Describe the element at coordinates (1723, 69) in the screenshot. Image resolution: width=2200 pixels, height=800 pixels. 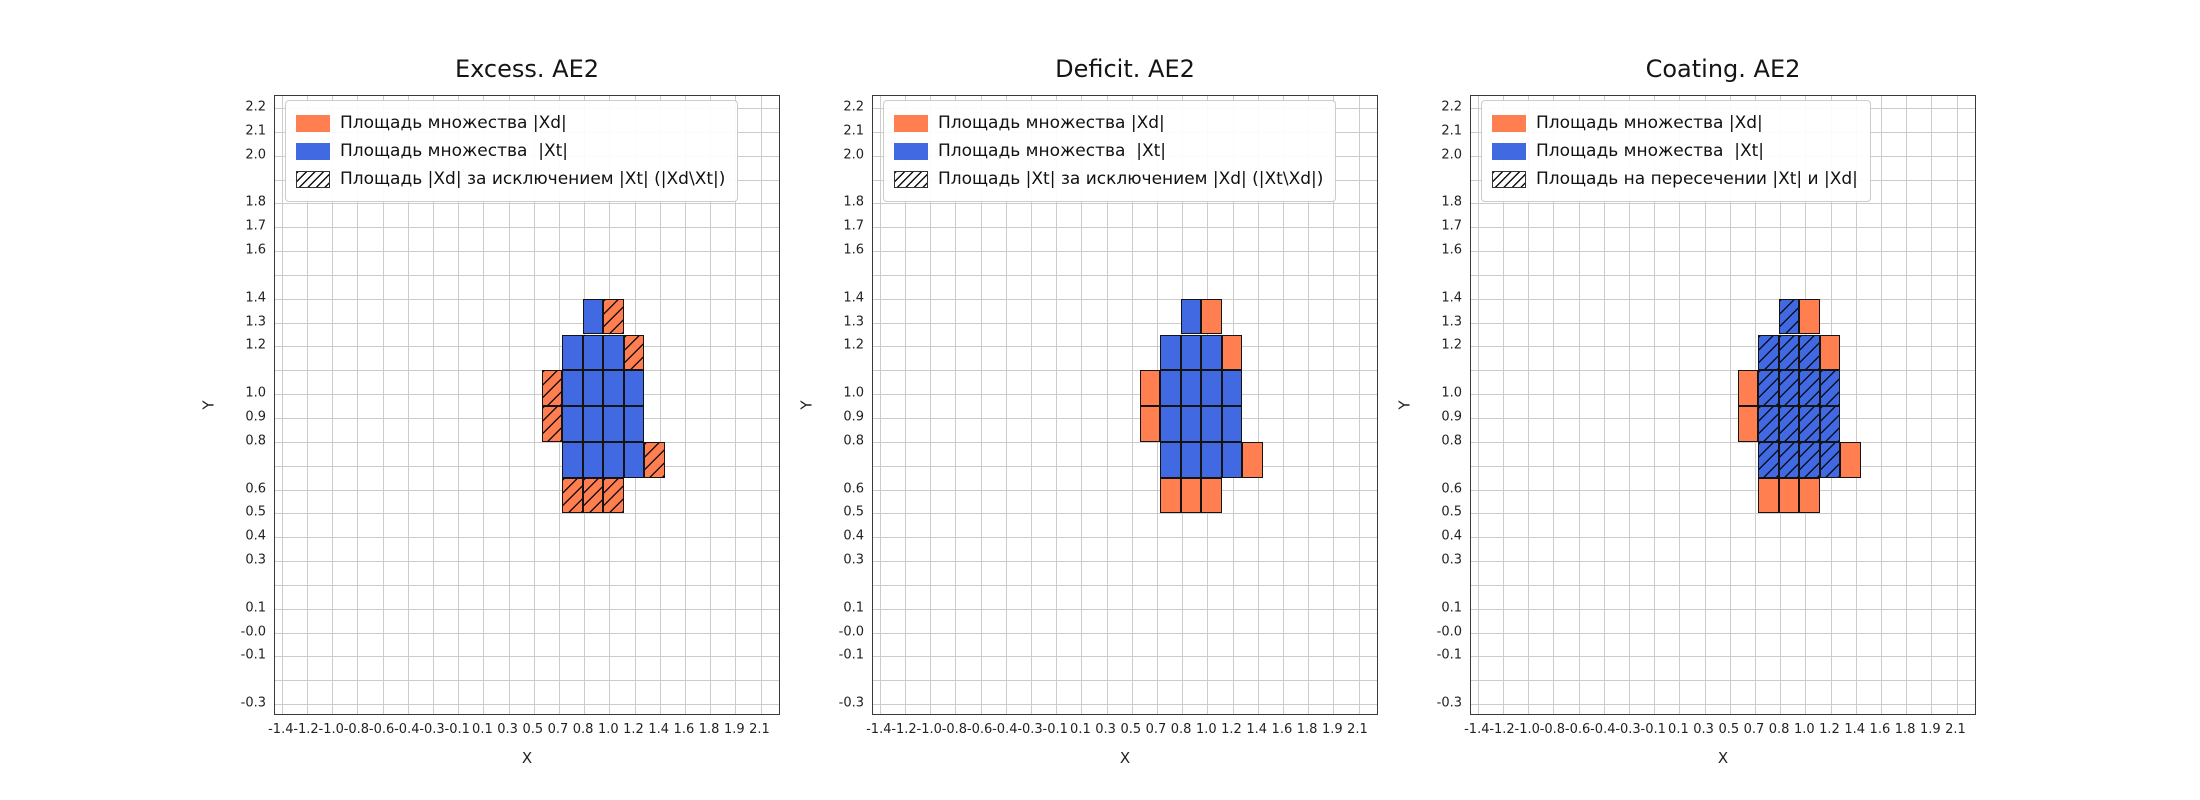
I see `plot-title: Coating. AE2` at that location.